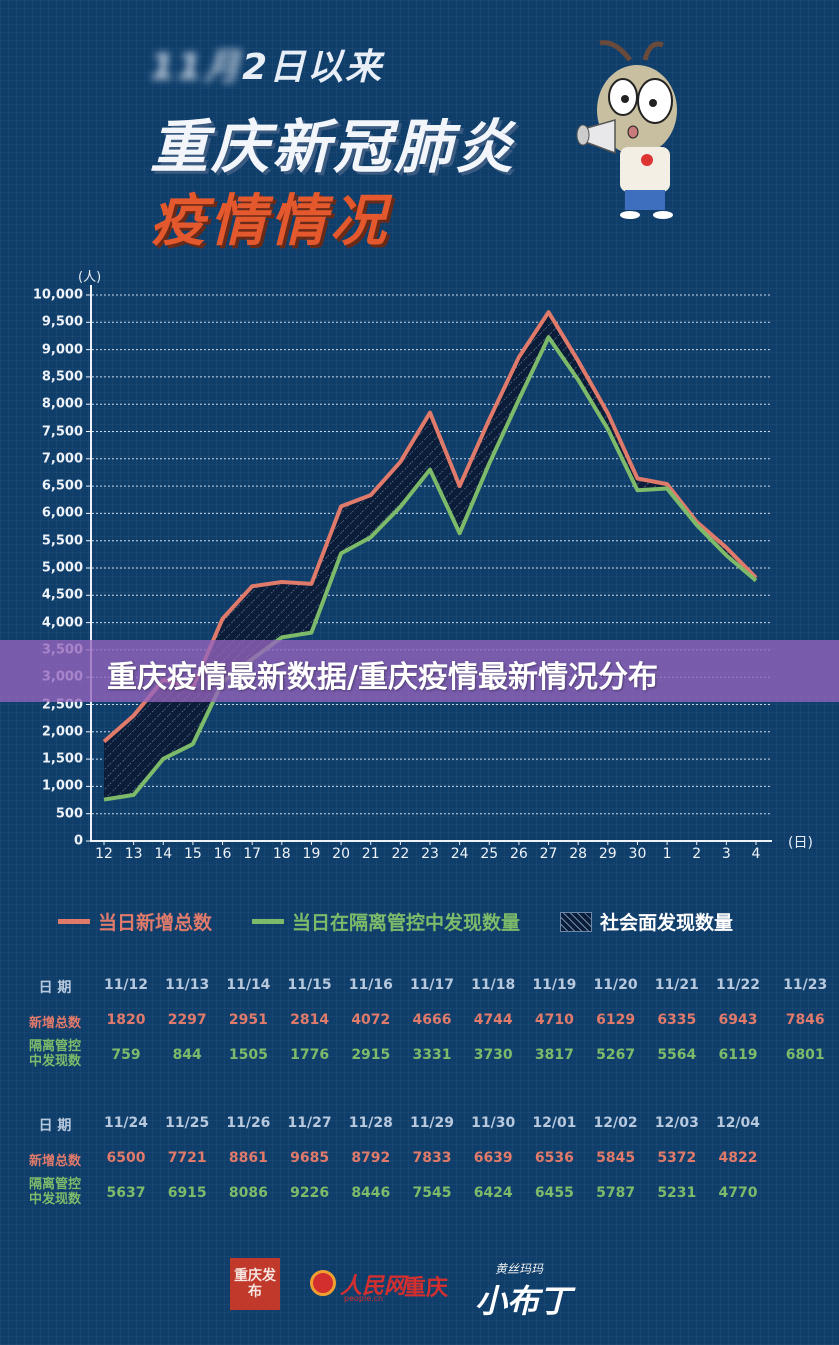 This screenshot has height=1345, width=839. What do you see at coordinates (341, 854) in the screenshot?
I see `x-tick-label: 20` at bounding box center [341, 854].